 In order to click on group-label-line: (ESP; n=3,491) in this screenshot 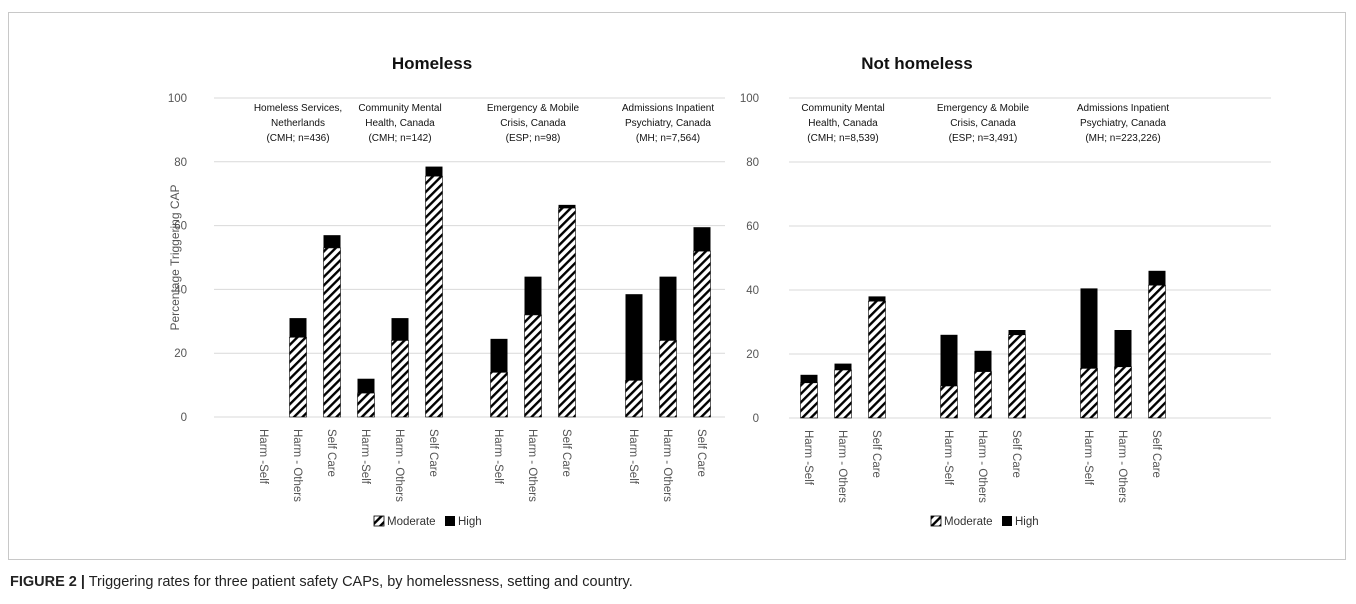, I will do `click(983, 138)`.